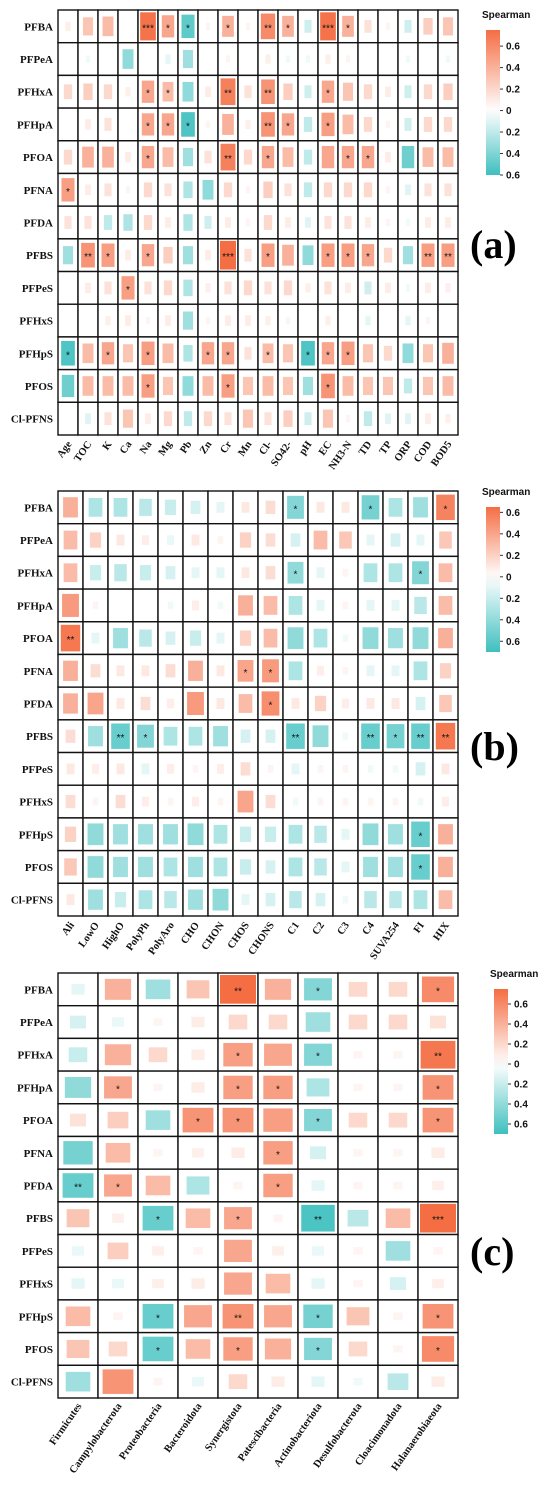 The width and height of the screenshot is (550, 1487). What do you see at coordinates (32, 901) in the screenshot?
I see `row-label: Cl-PFNS` at bounding box center [32, 901].